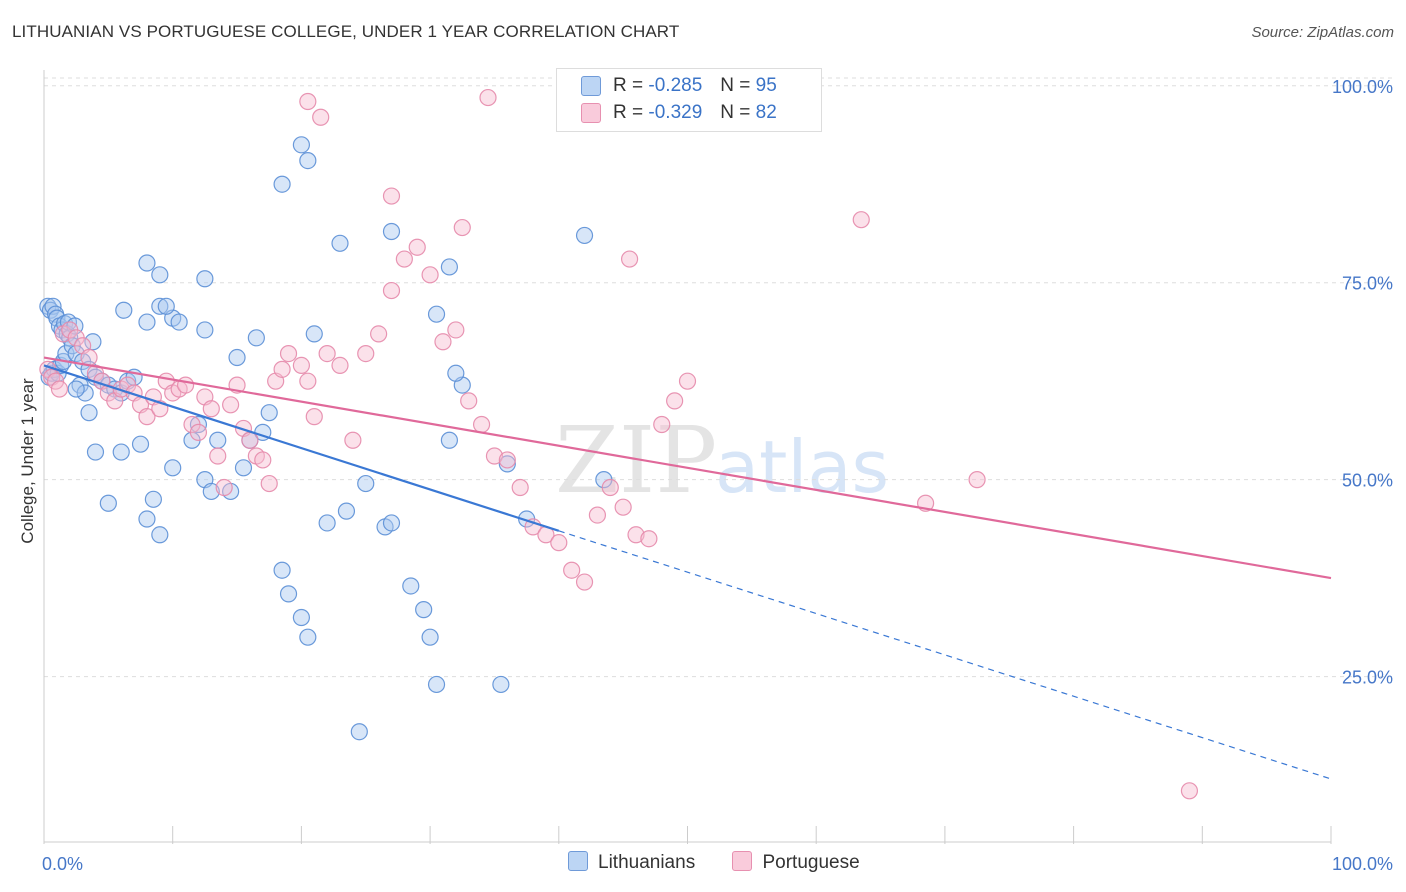 This screenshot has width=1406, height=892. I want to click on y-tick-label: 50.0%, so click(1367, 481).